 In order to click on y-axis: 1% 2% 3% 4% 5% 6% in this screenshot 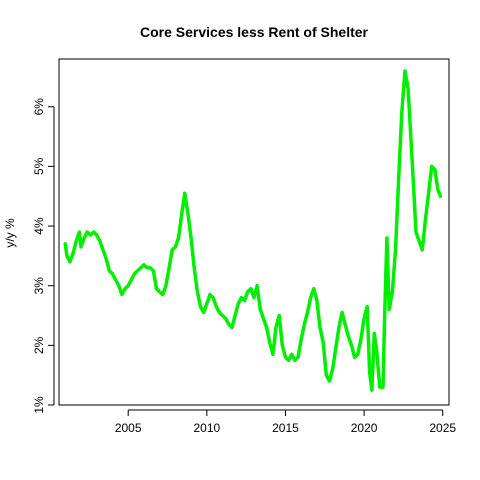, I will do `click(43, 256)`.